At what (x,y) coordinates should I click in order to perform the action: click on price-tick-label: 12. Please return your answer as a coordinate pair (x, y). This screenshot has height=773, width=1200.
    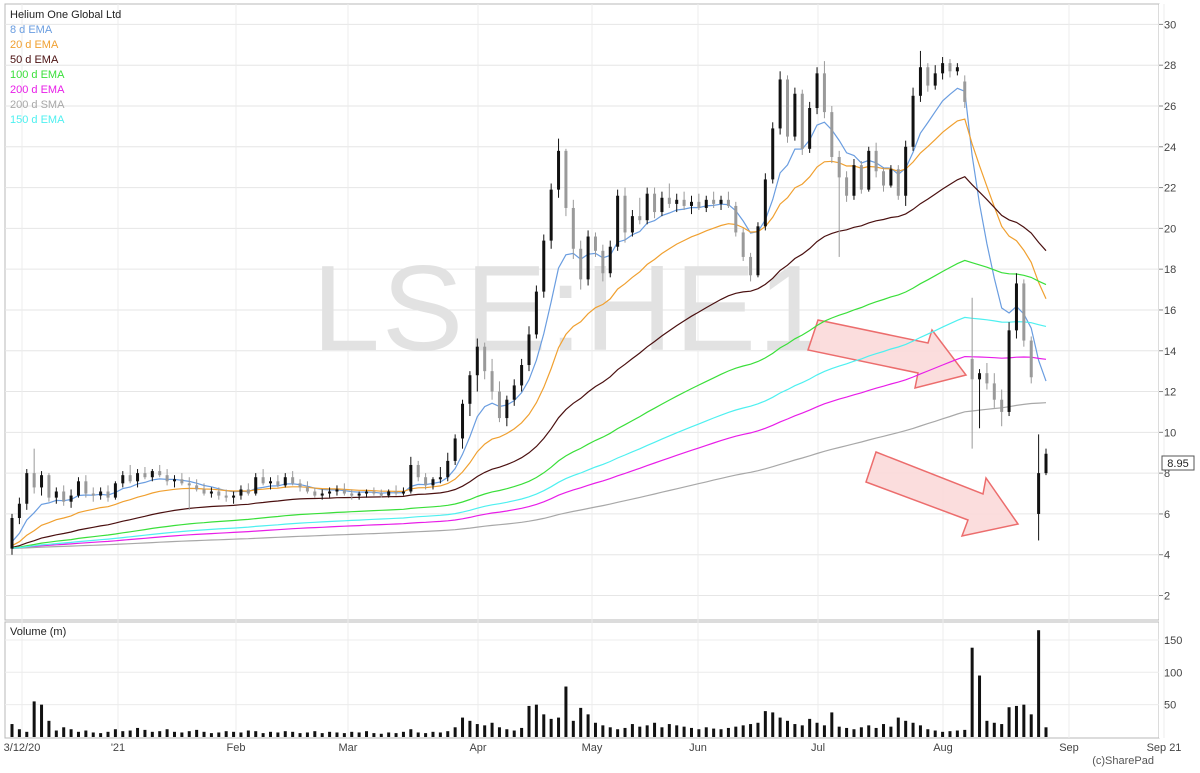
    Looking at the image, I should click on (1170, 393).